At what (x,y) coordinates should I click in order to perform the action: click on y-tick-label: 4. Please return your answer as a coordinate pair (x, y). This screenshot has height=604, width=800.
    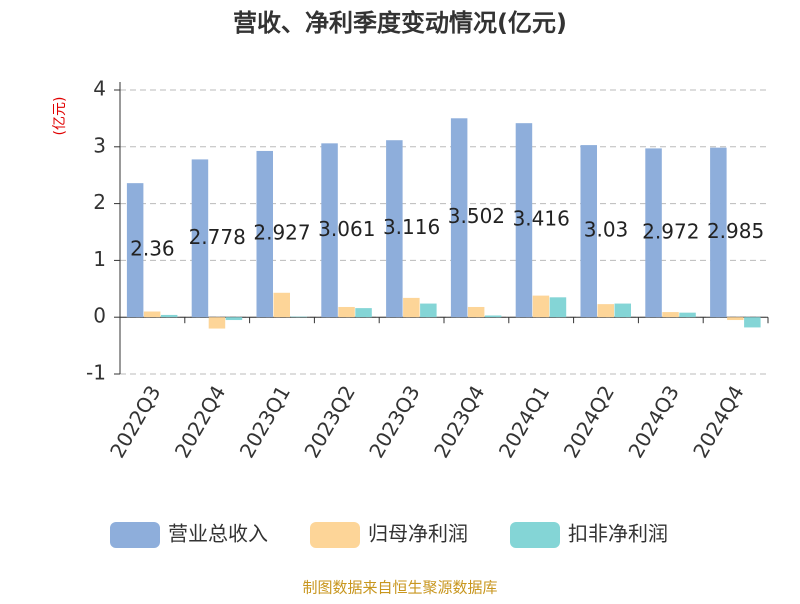
    Looking at the image, I should click on (99, 89).